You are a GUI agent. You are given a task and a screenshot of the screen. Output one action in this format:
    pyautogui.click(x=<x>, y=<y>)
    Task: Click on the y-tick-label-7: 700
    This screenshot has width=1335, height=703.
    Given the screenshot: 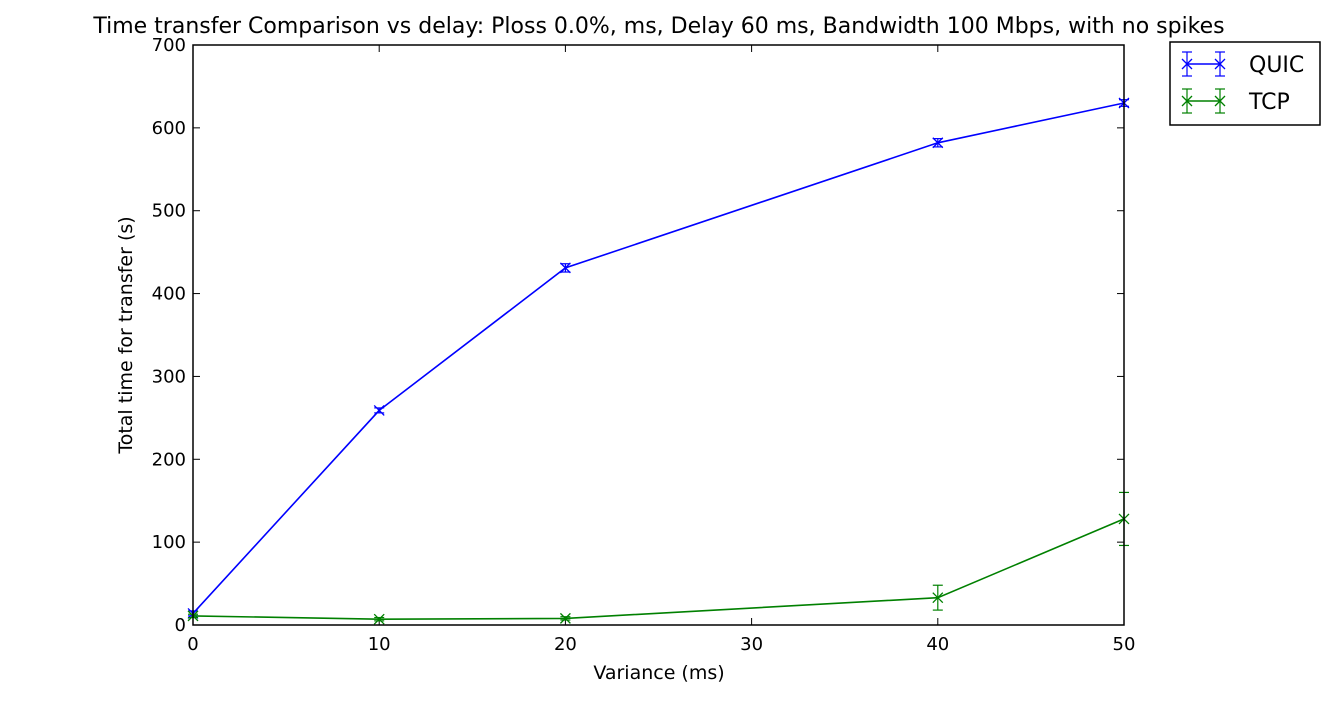 What is the action you would take?
    pyautogui.click(x=169, y=45)
    